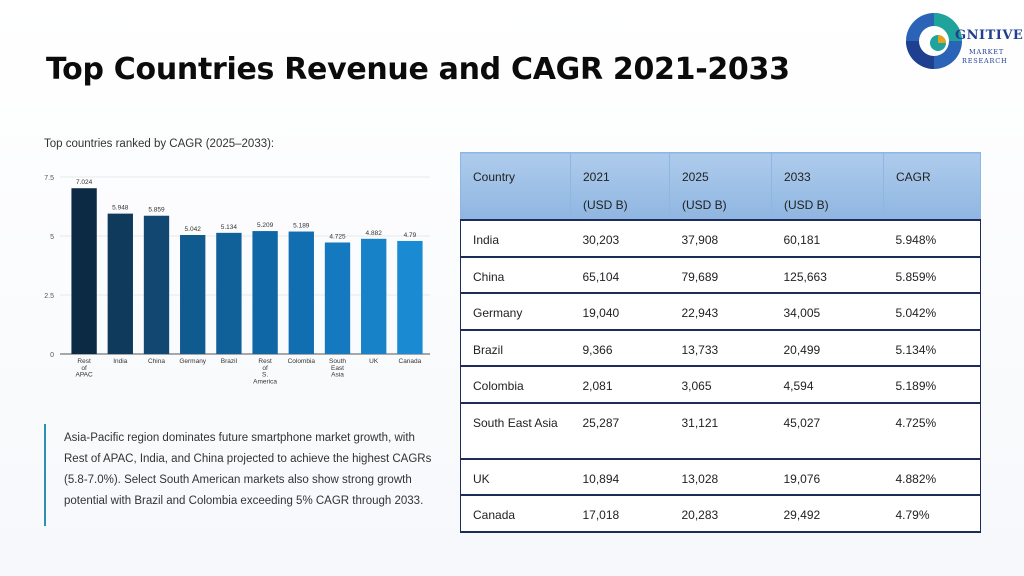 The image size is (1024, 576). I want to click on x-tick-label: Germany, so click(192, 361).